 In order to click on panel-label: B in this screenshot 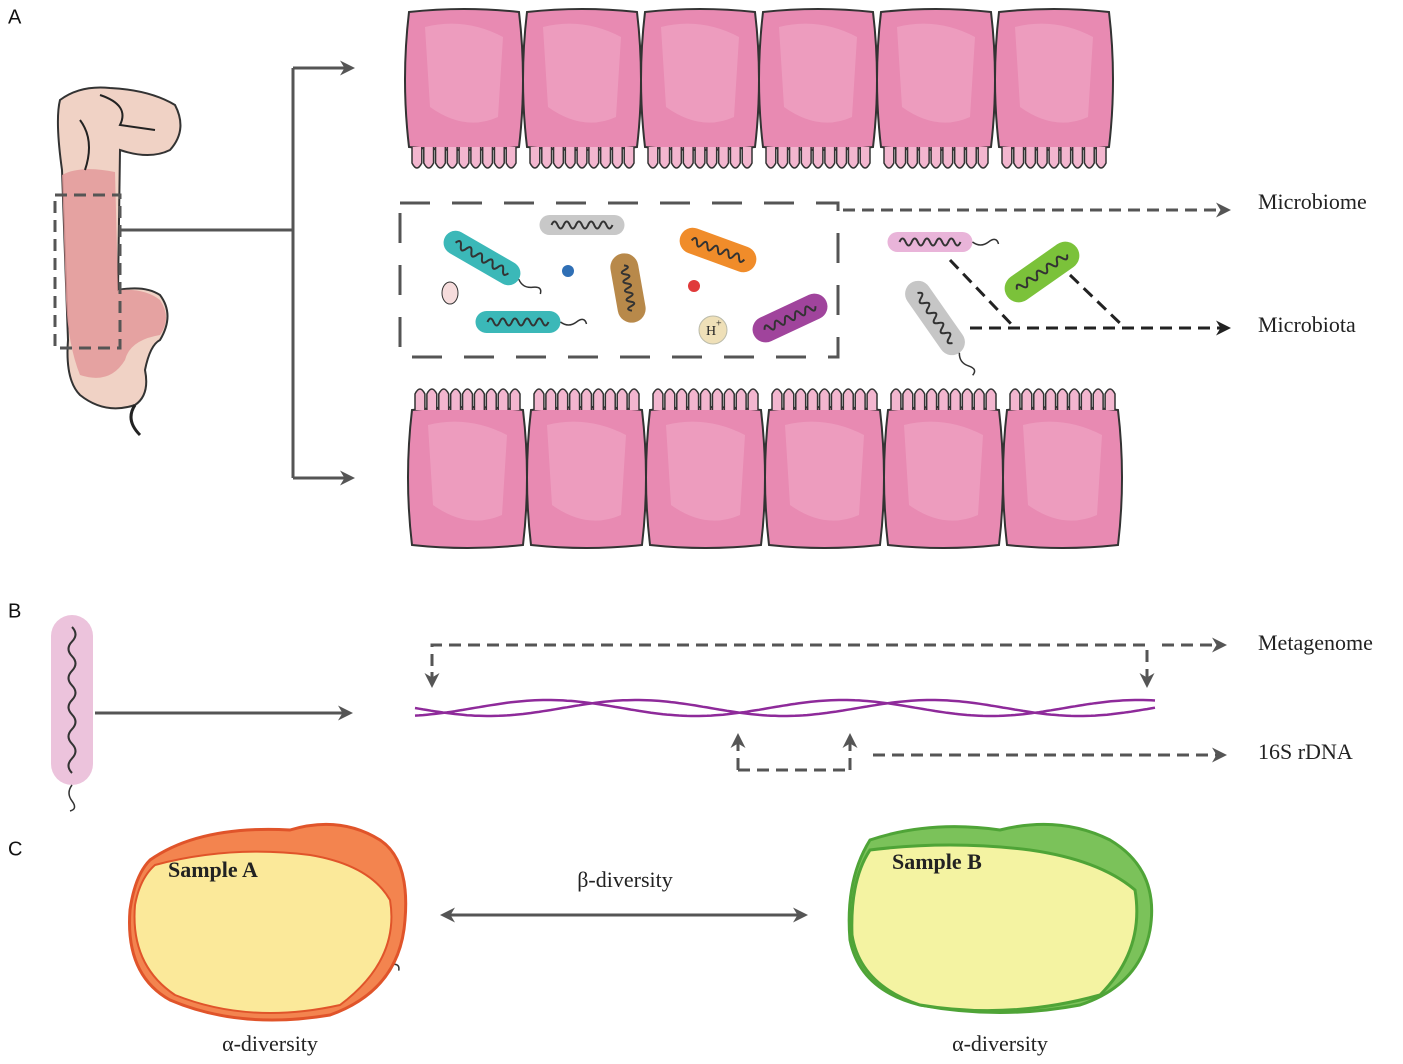, I will do `click(14, 611)`.